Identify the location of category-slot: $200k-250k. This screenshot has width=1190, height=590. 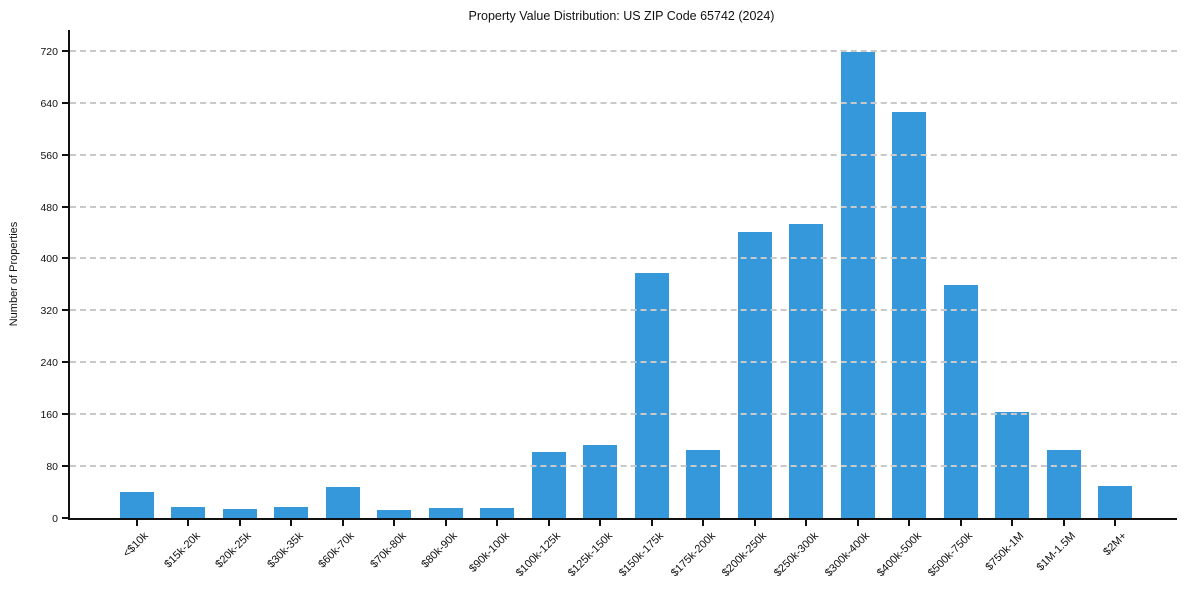
(750, 304).